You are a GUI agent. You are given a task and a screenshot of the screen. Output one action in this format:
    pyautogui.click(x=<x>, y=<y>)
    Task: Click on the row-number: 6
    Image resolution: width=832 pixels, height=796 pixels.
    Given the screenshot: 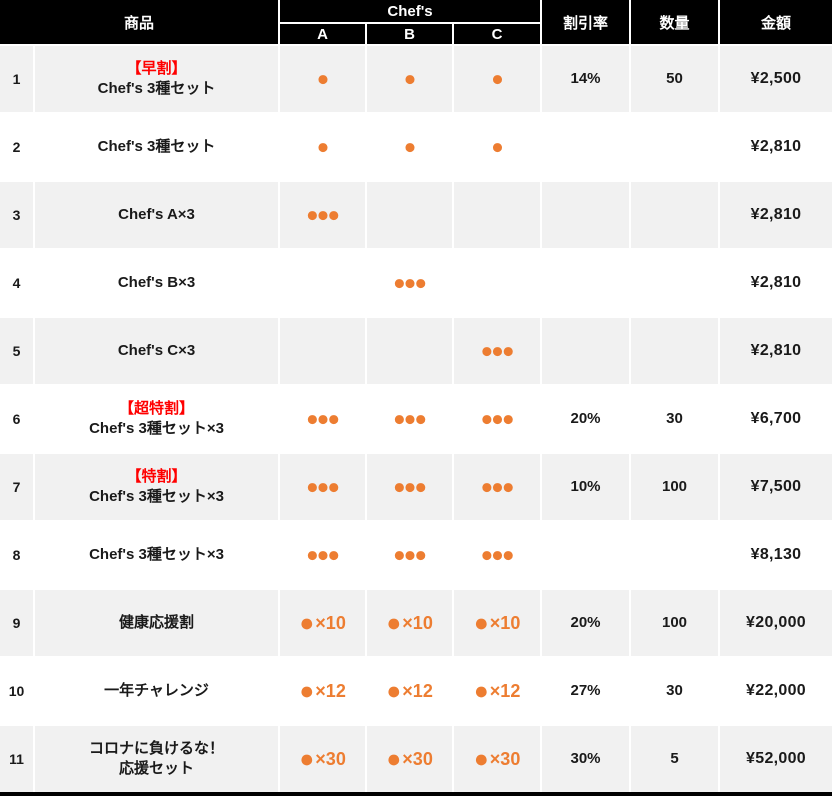 What is the action you would take?
    pyautogui.click(x=16, y=418)
    